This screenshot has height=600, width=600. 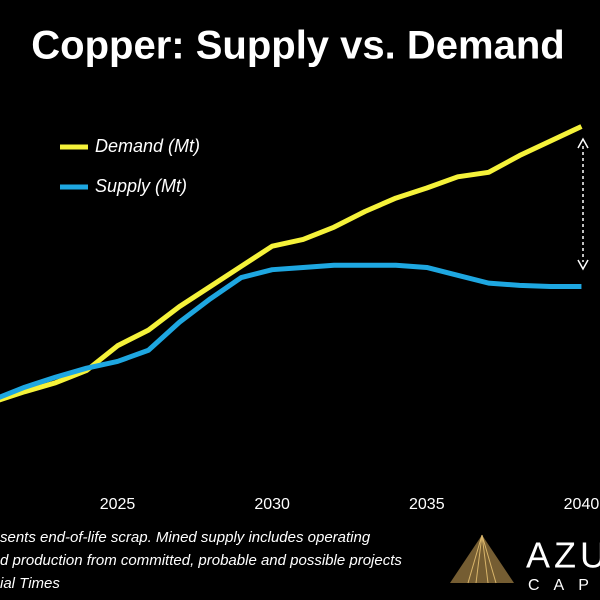 What do you see at coordinates (563, 555) in the screenshot?
I see `logo-name: AZU` at bounding box center [563, 555].